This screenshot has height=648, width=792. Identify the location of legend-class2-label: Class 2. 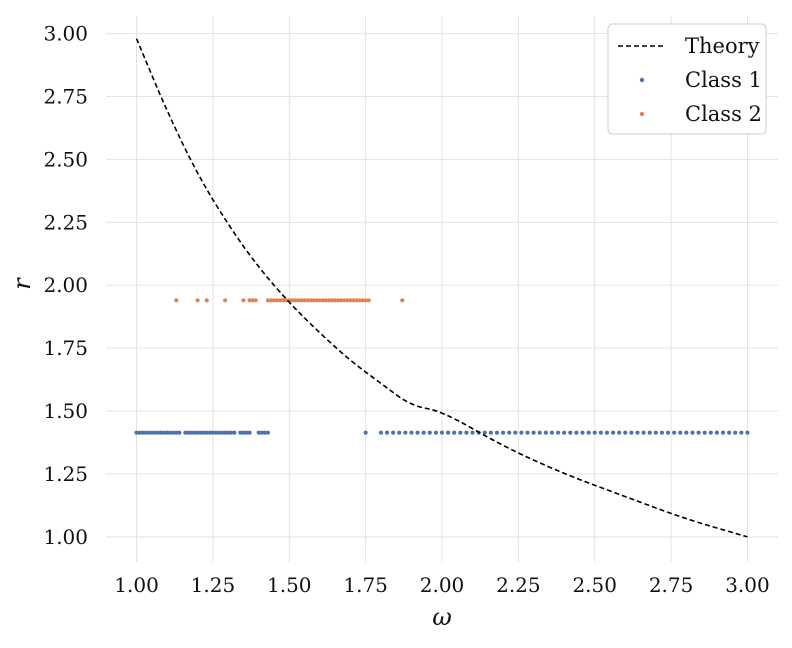
(723, 114).